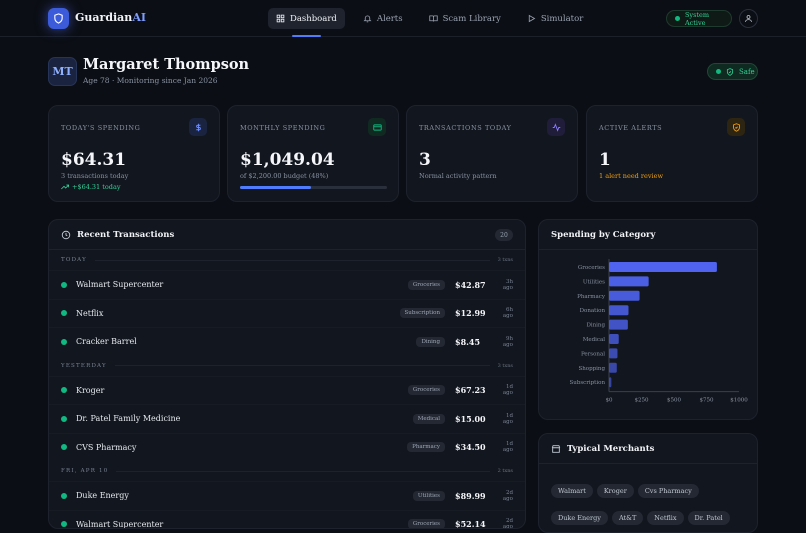 This screenshot has height=533, width=806. What do you see at coordinates (58, 18) in the screenshot?
I see `shield-logo-icon` at bounding box center [58, 18].